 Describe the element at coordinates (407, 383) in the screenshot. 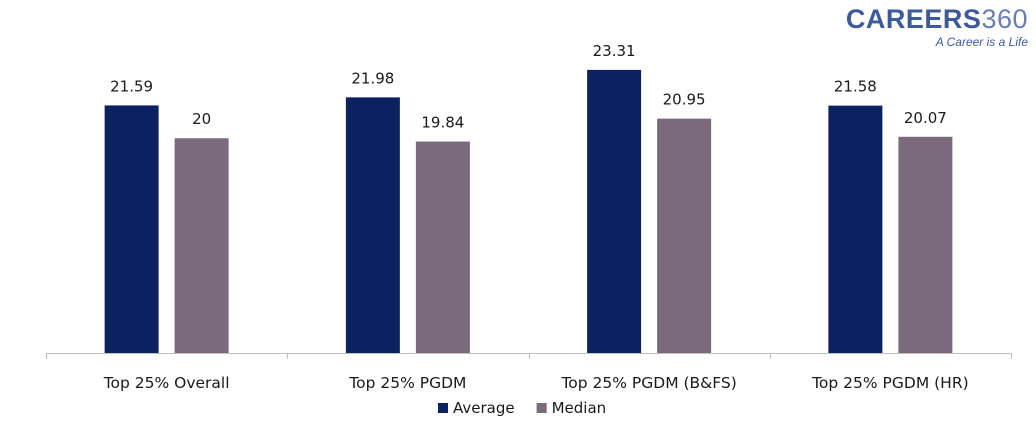

I see `category-label: Top 25% PGDM` at that location.